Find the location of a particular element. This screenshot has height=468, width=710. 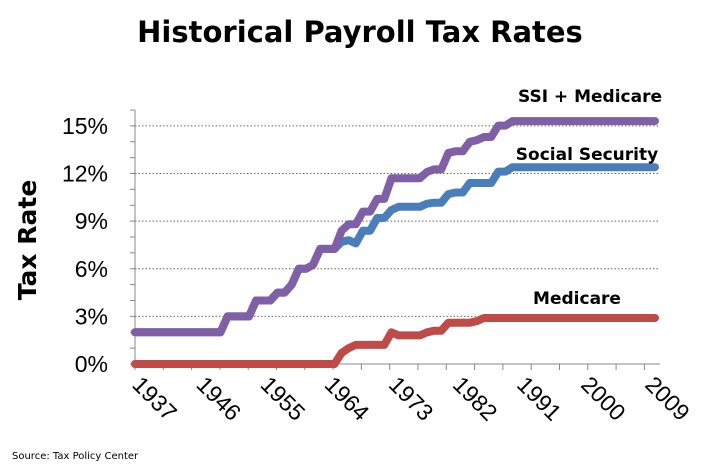

x-tick-labels: 1937 1946 1955 1964 1973 1982 1991 2000 2009 is located at coordinates (410, 398).